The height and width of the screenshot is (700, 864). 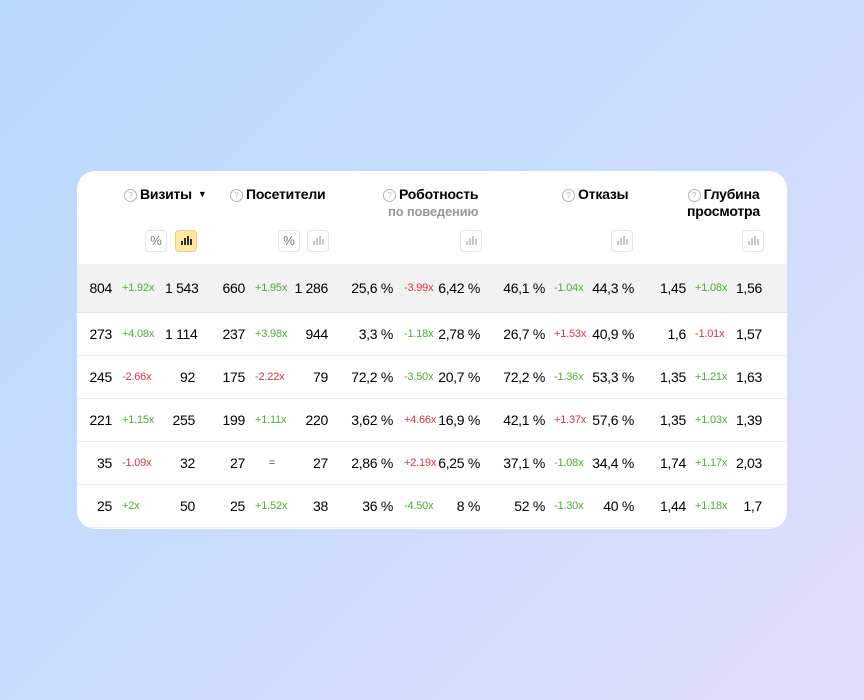 What do you see at coordinates (672, 463) in the screenshot?
I see `cell-depth: 1,74` at bounding box center [672, 463].